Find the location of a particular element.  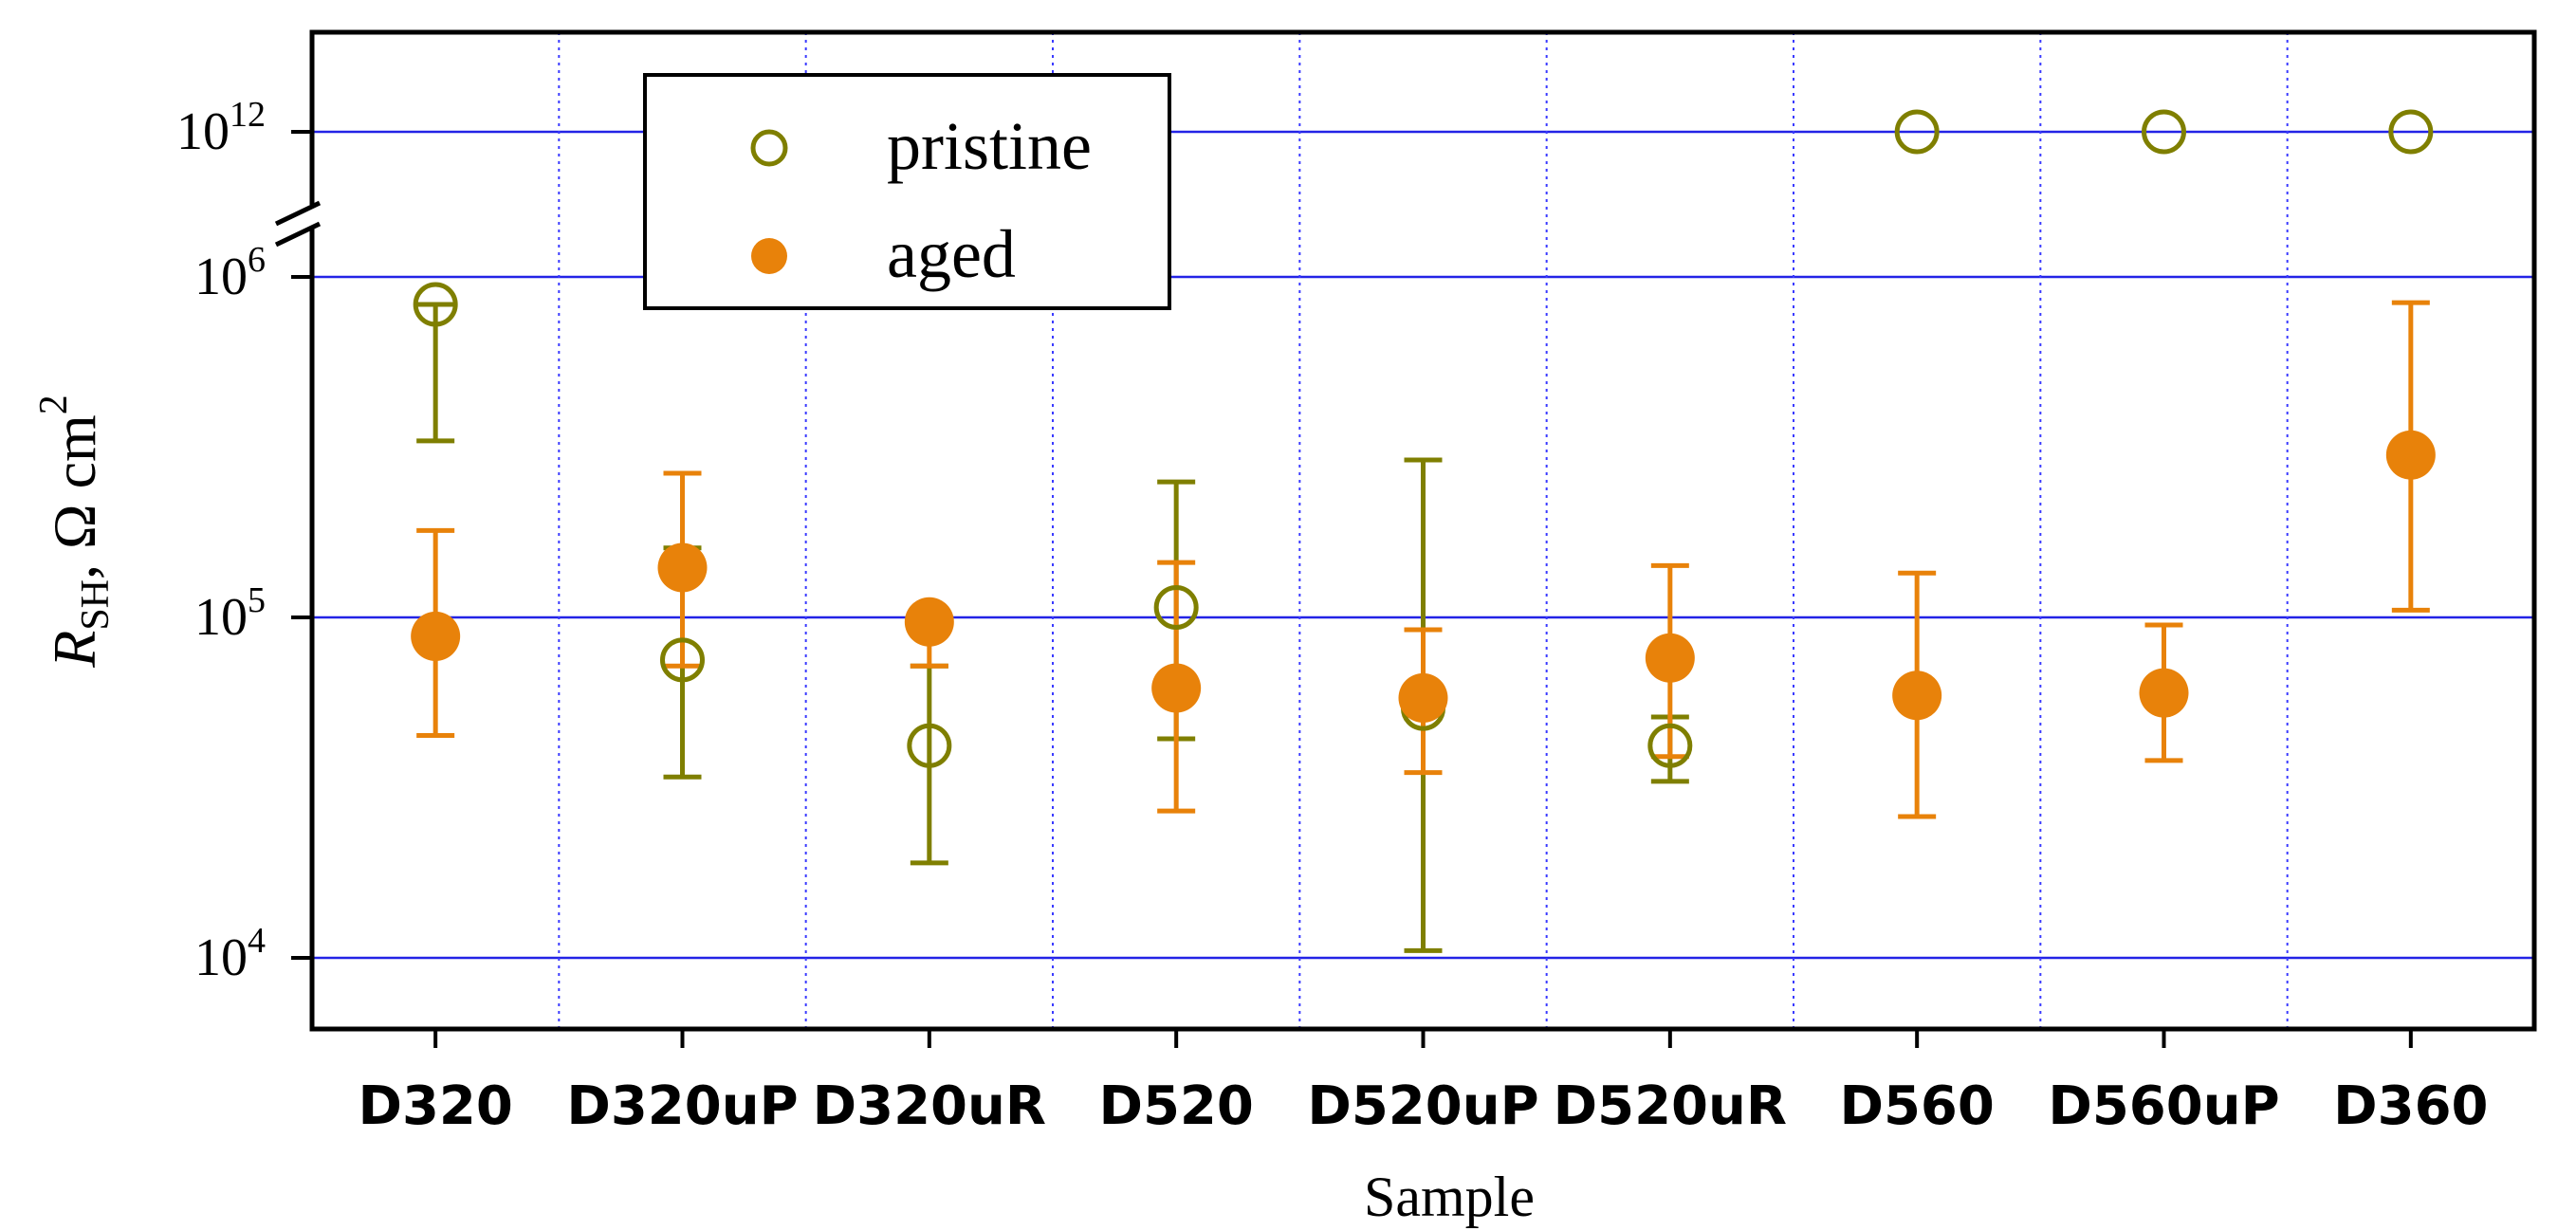

axis-break-mark is located at coordinates (298, 224).